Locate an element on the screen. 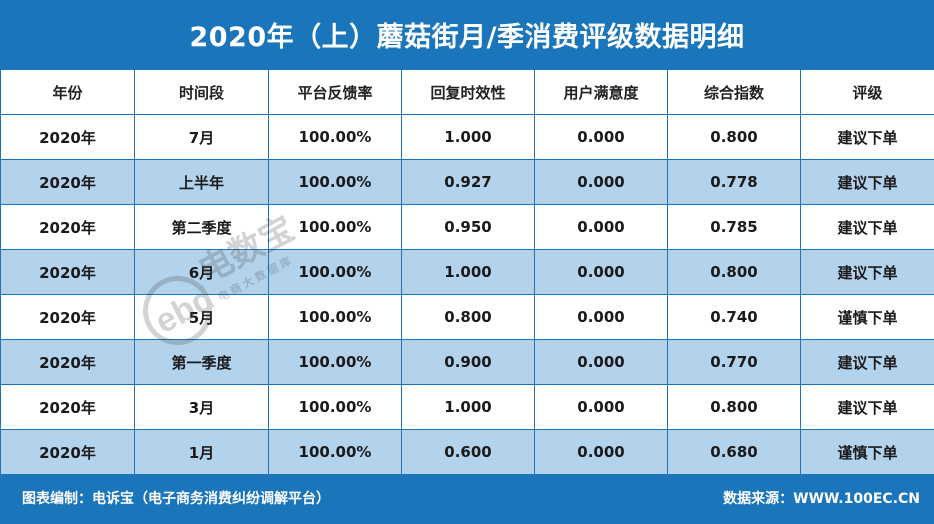 Image resolution: width=934 pixels, height=524 pixels. footer: 图表编制：电诉宝（电子商务消费纠纷调解平台） 数据来源：WWW.100EC.CN is located at coordinates (467, 499).